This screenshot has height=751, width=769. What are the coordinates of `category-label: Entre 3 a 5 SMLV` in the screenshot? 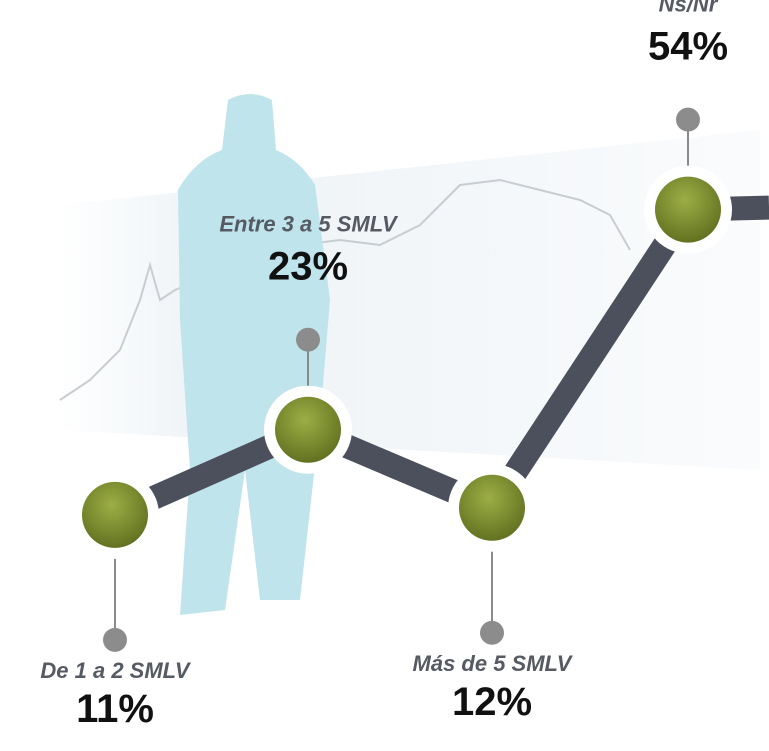 It's located at (309, 224).